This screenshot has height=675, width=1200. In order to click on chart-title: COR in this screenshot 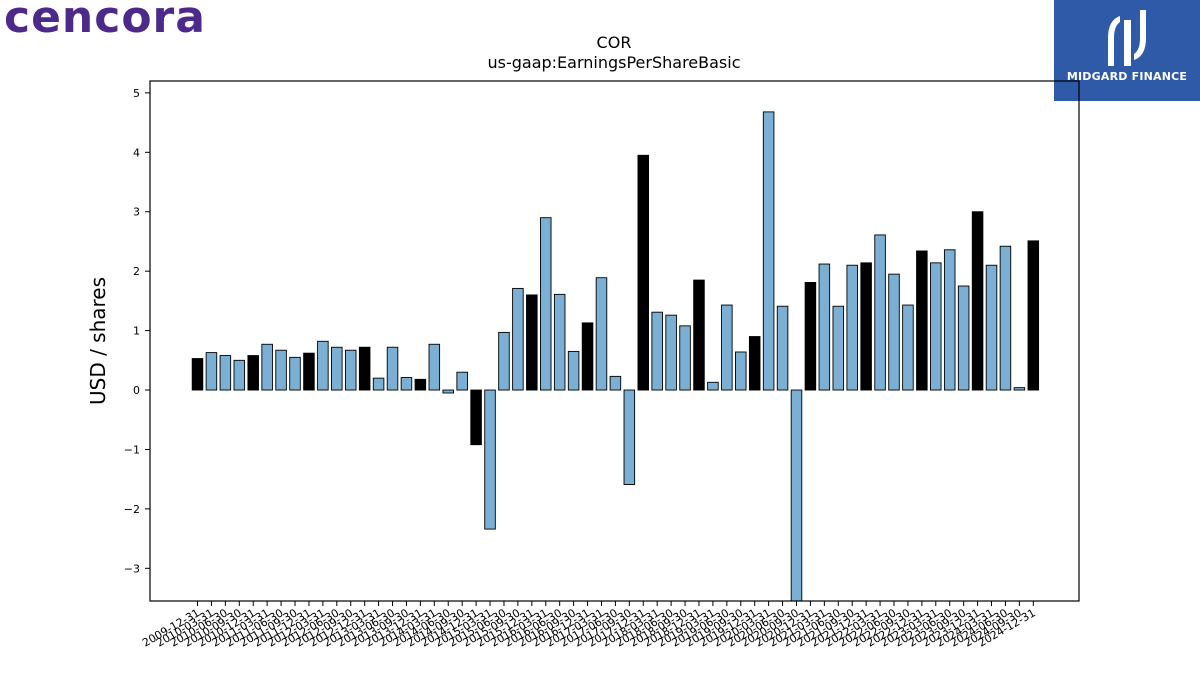, I will do `click(614, 42)`.